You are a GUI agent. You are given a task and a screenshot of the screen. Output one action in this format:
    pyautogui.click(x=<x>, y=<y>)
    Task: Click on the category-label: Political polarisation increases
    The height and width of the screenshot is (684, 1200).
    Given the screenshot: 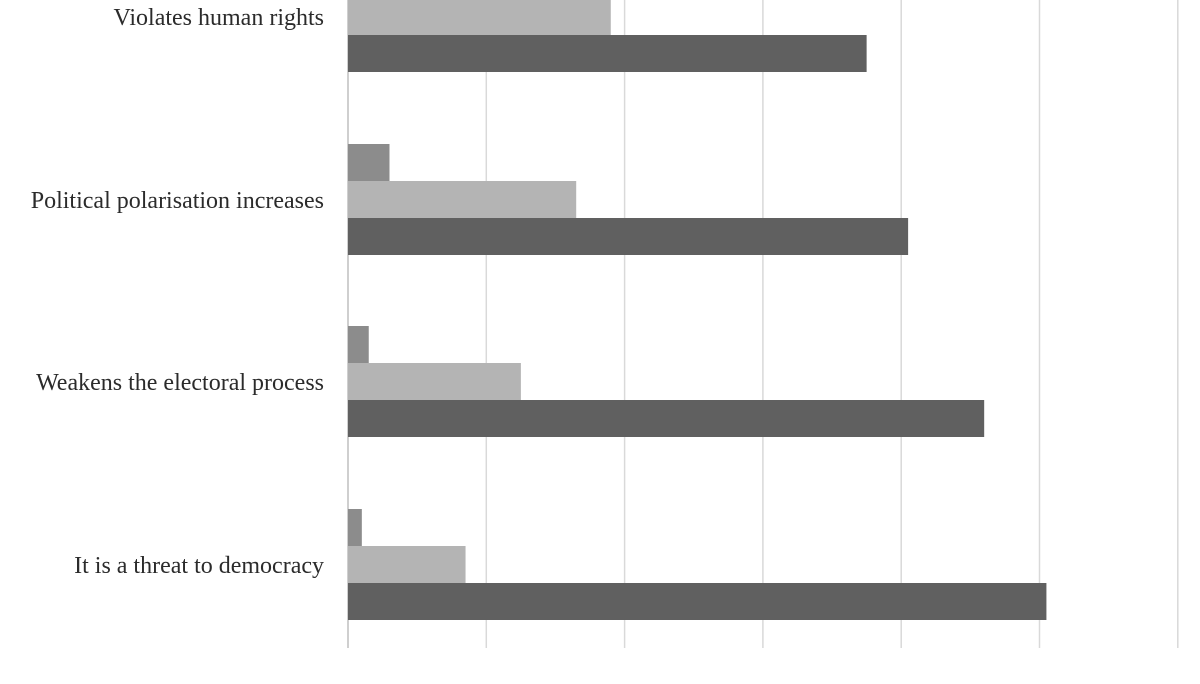 What is the action you would take?
    pyautogui.click(x=177, y=201)
    